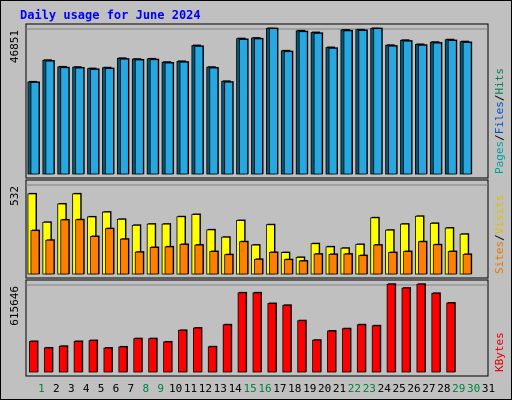 Image resolution: width=512 pixels, height=400 pixels. What do you see at coordinates (86, 388) in the screenshot?
I see `x-tick-label: 4` at bounding box center [86, 388].